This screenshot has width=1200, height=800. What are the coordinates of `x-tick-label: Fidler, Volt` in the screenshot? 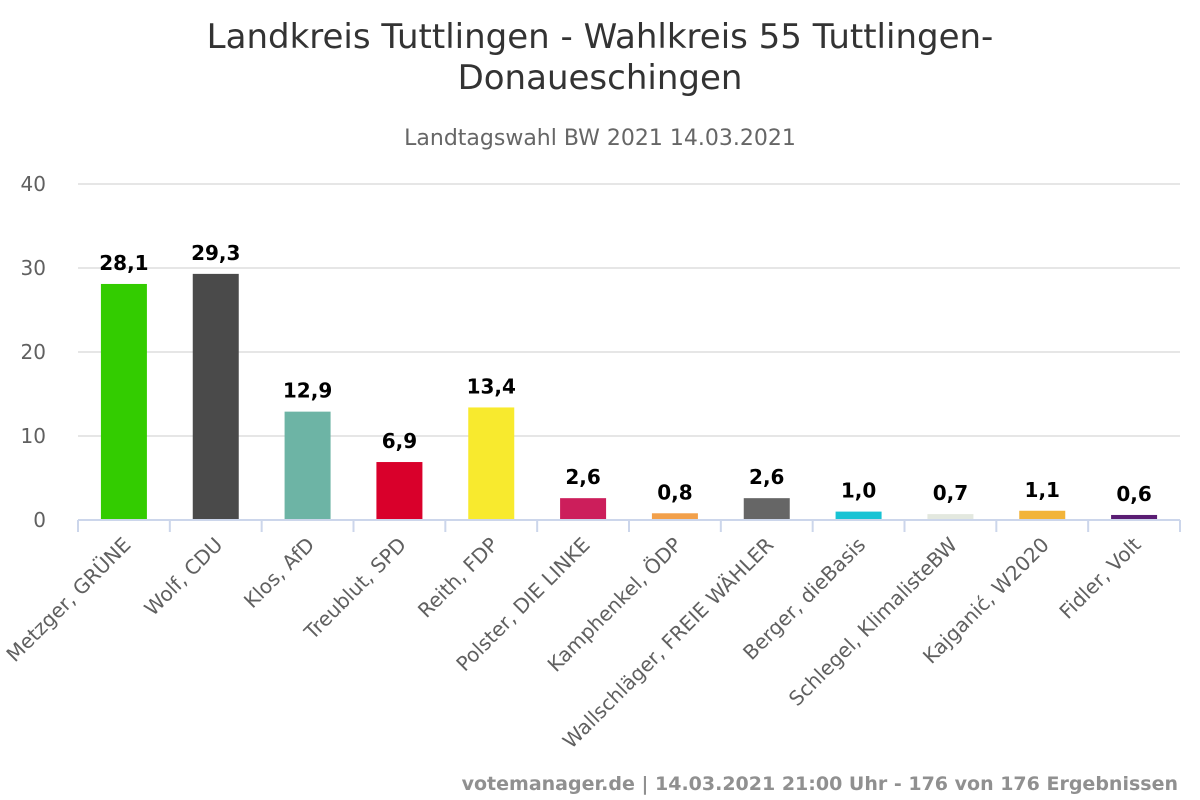 It's located at (1099, 577).